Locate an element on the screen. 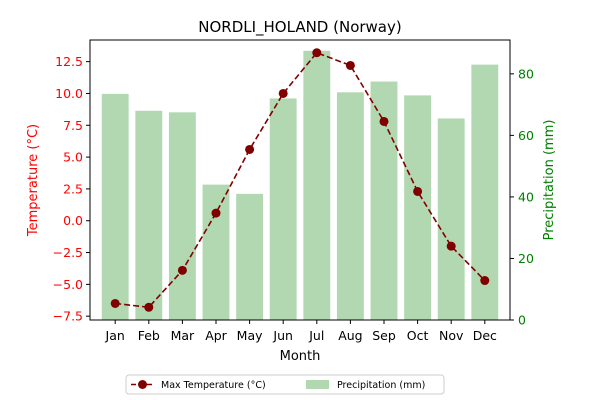  left-y-tick-label: 2.5 is located at coordinates (73, 188).